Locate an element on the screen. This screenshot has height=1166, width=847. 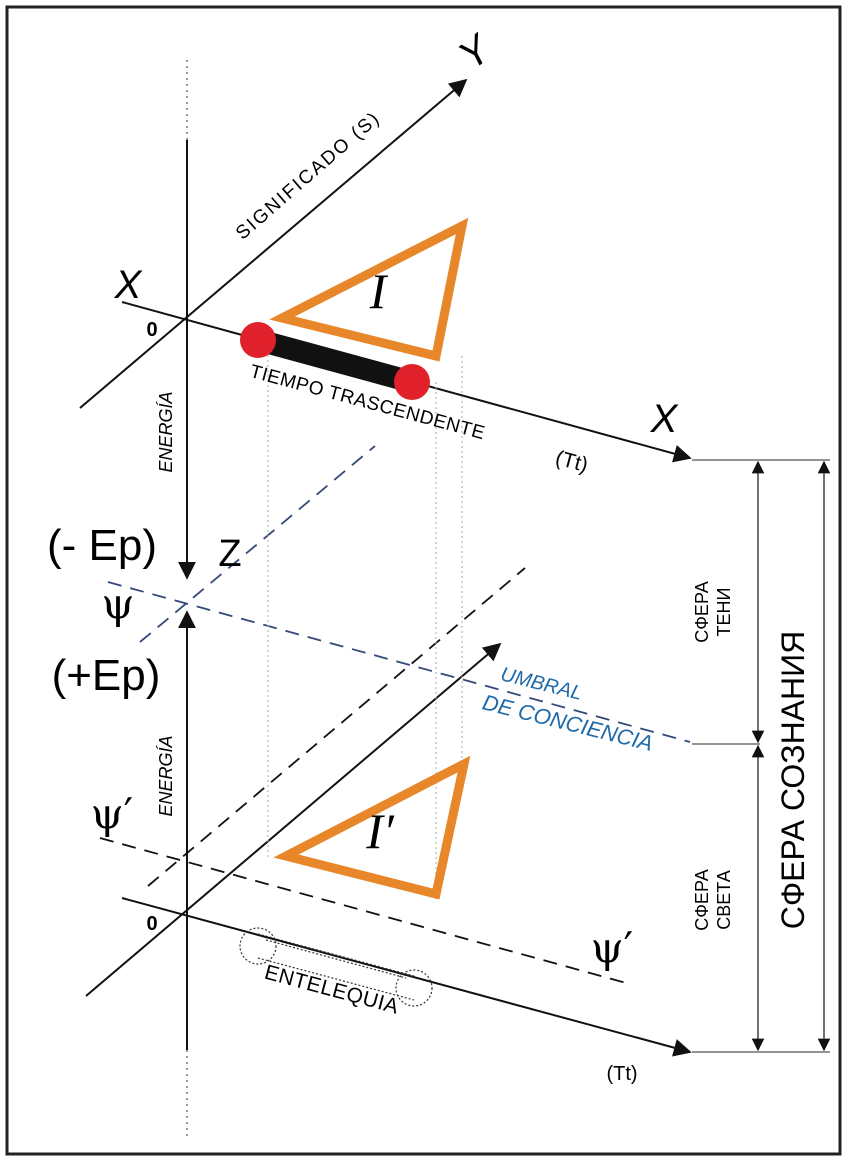
tt-top-label: (Tt) is located at coordinates (571, 461).